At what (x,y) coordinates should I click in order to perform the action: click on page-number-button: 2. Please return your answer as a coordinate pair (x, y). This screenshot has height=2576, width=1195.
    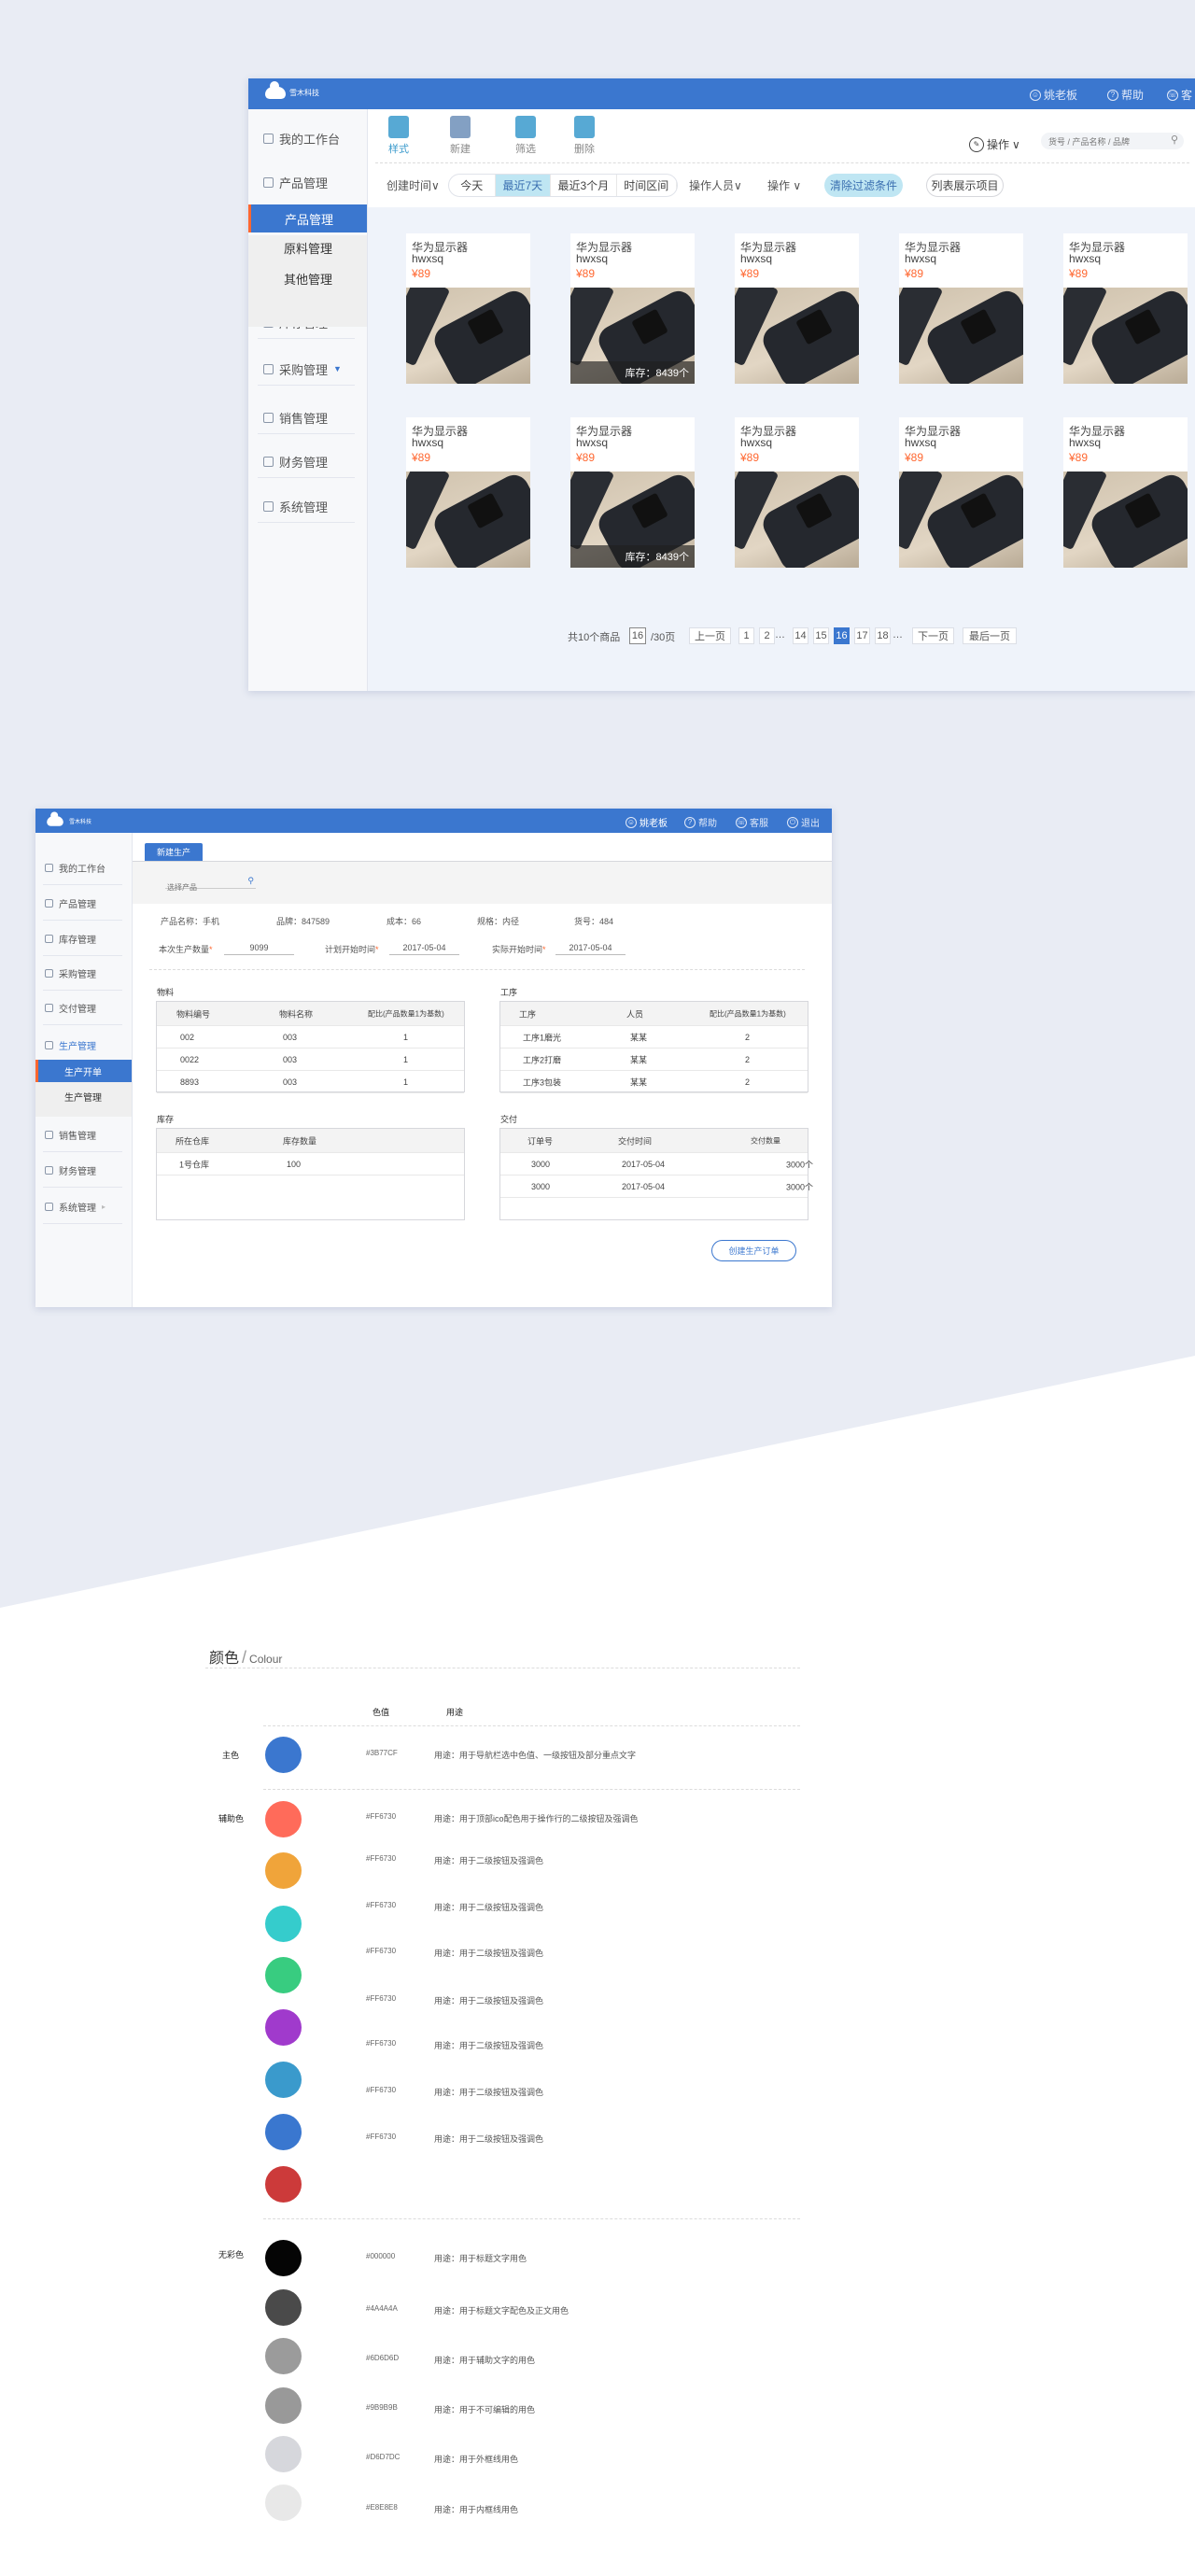
    Looking at the image, I should click on (767, 635).